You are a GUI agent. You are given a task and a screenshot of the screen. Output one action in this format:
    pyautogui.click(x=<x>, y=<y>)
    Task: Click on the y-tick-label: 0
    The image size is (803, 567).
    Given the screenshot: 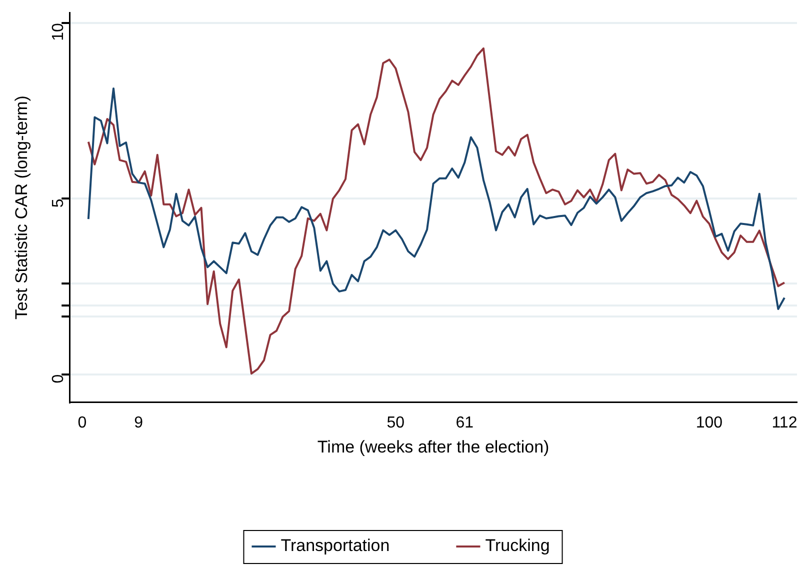 What is the action you would take?
    pyautogui.click(x=59, y=379)
    